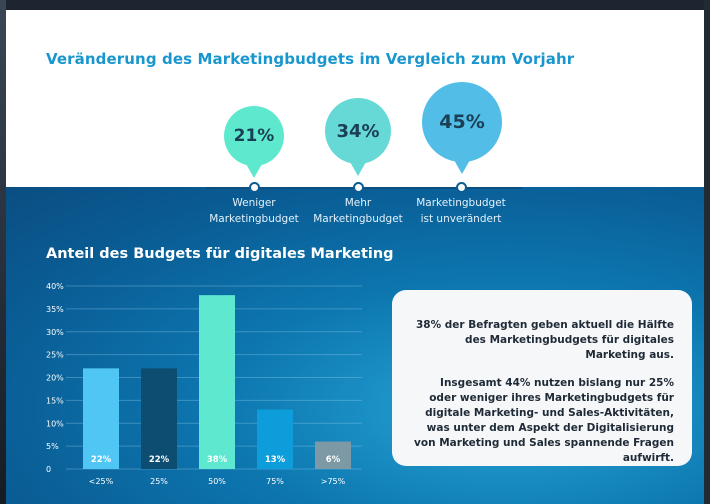  Describe the element at coordinates (3, 252) in the screenshot. I see `background-left-edge` at that location.